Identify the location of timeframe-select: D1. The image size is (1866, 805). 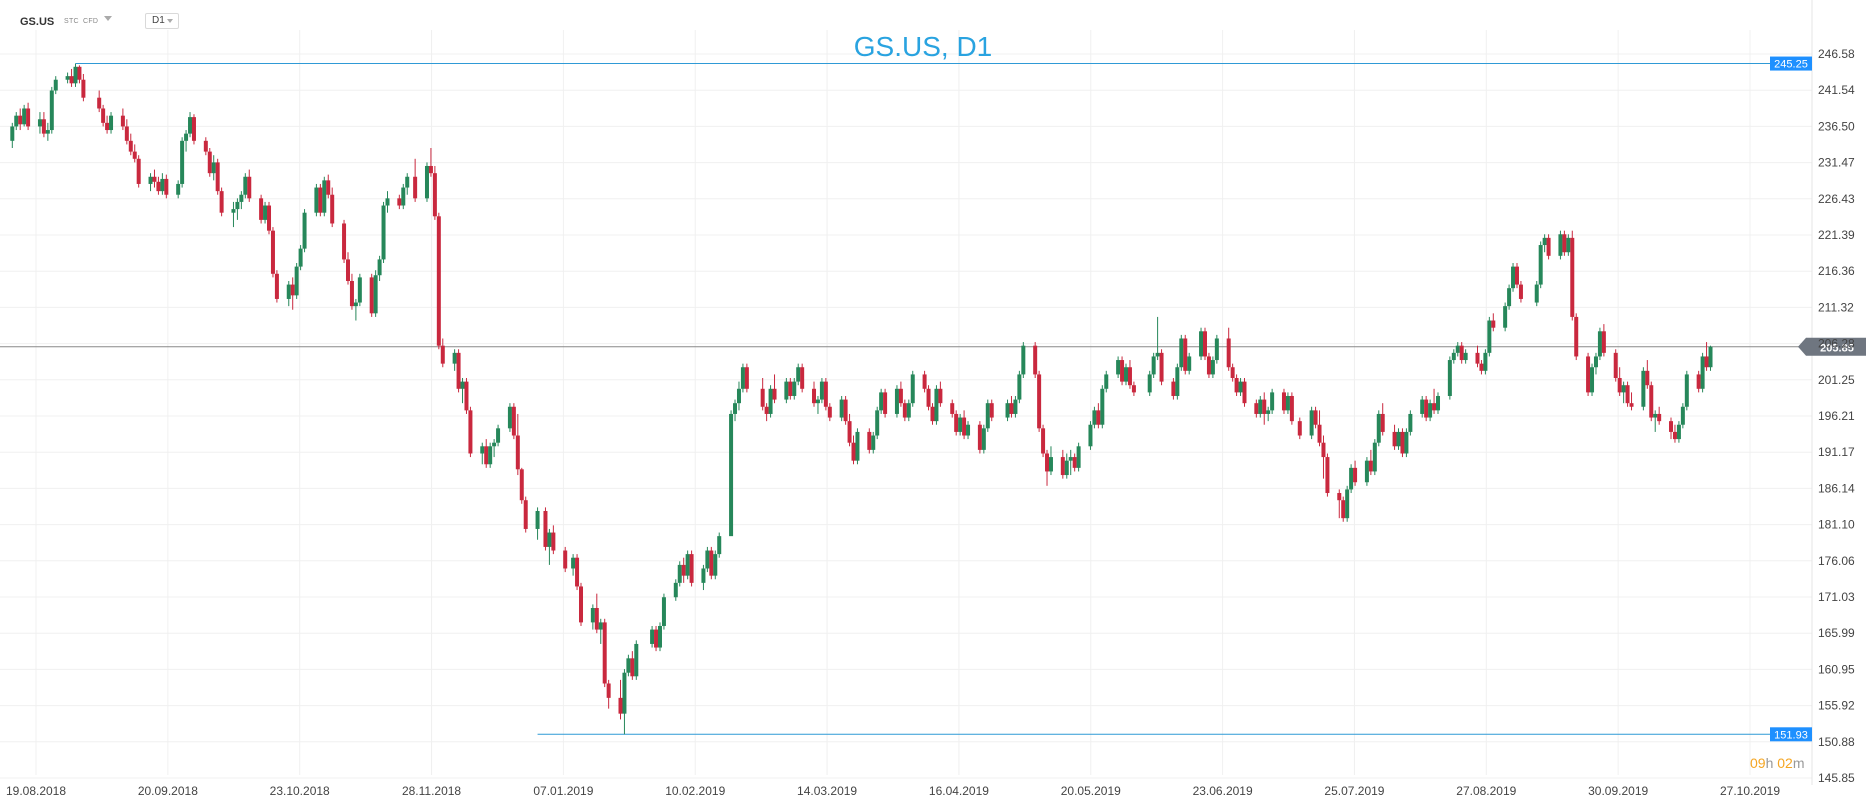
(162, 21).